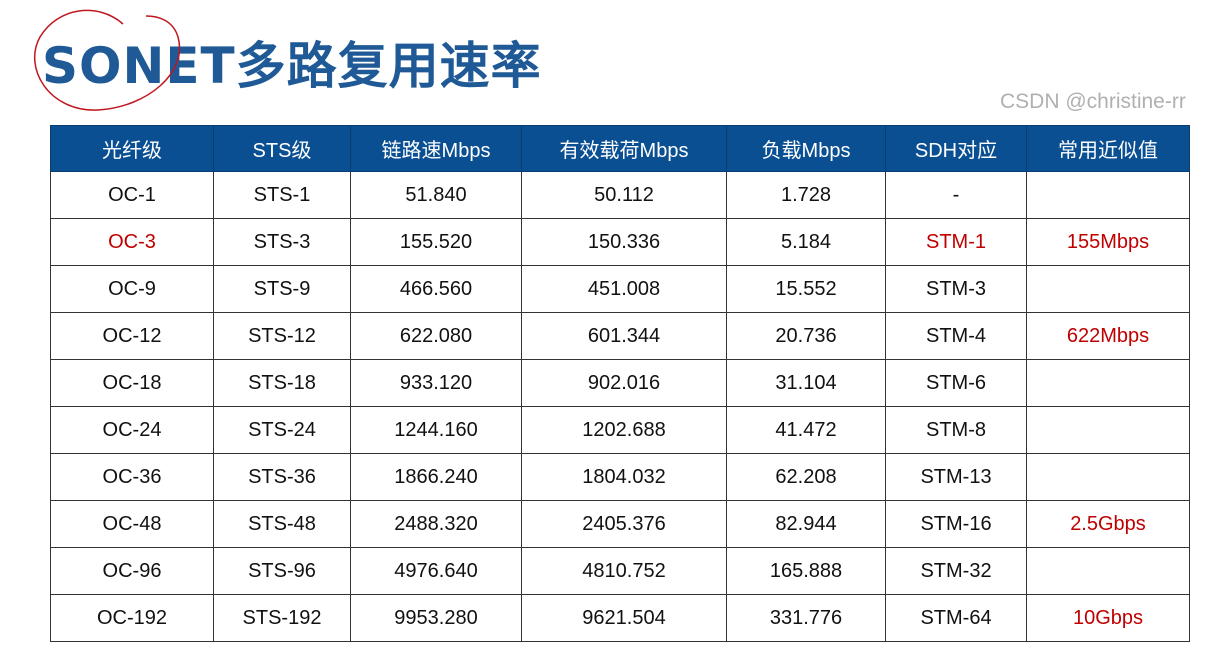 The width and height of the screenshot is (1222, 648). Describe the element at coordinates (436, 383) in the screenshot. I see `cell-link: 933.120` at that location.